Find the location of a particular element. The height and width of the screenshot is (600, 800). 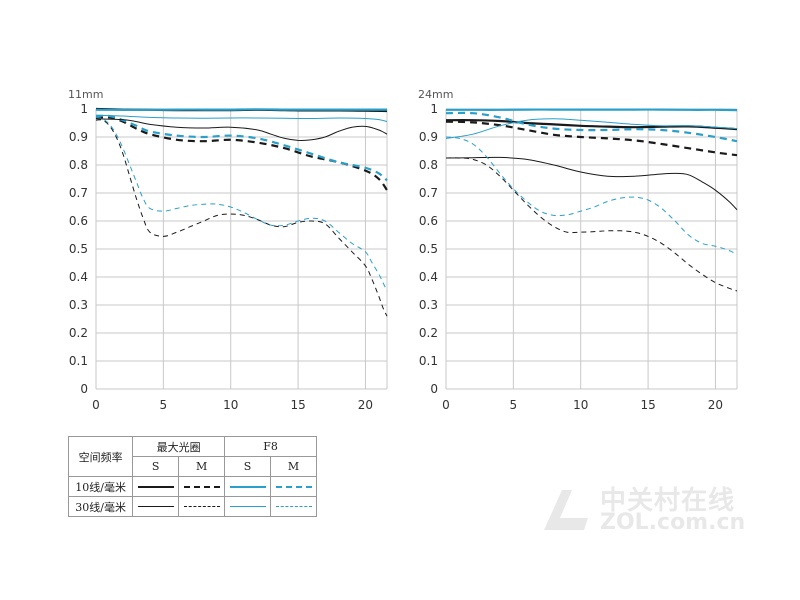

swatch-wide-10-m is located at coordinates (201, 486).